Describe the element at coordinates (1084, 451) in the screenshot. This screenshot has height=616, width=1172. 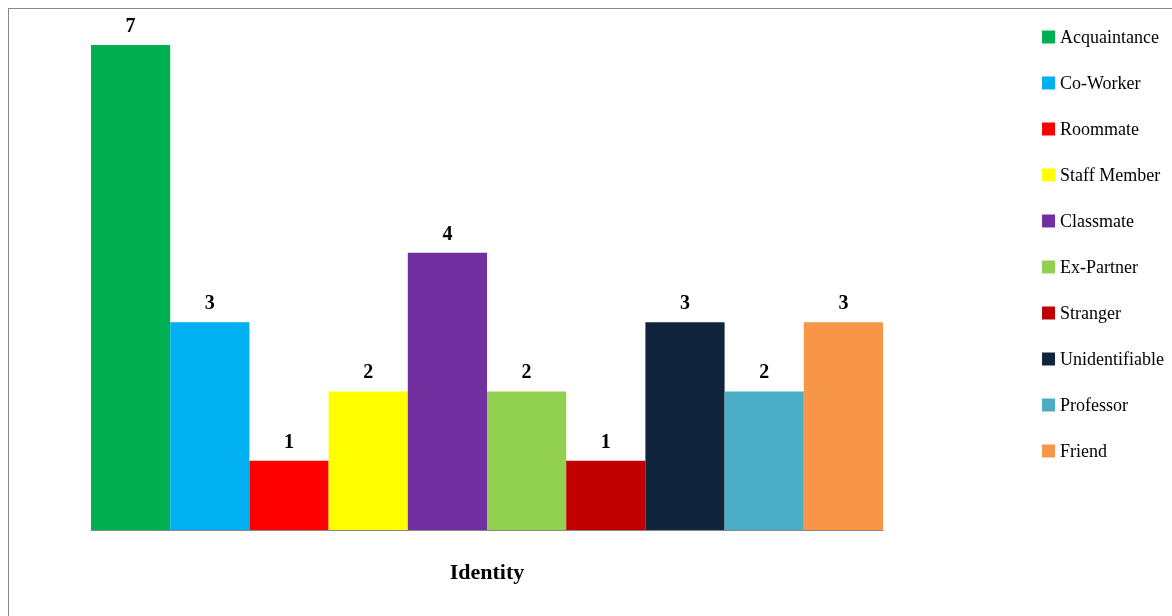
I see `legend-label: Friend` at that location.